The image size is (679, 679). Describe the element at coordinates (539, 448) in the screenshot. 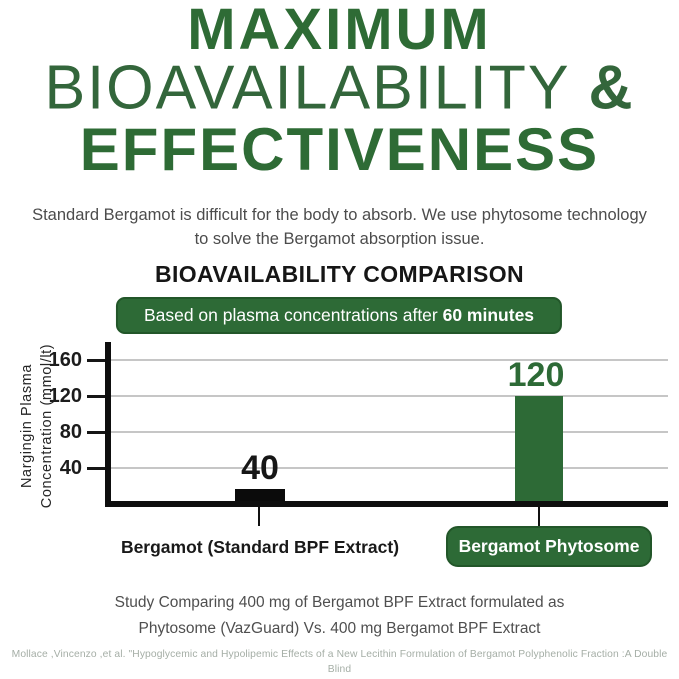

I see `bar-phytosome` at that location.